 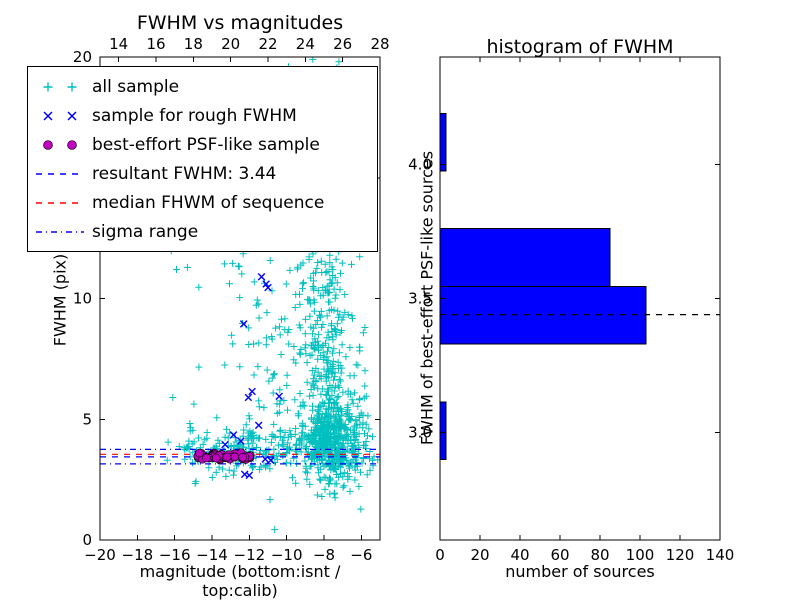 I want to click on tick-label: 4.0, so click(x=420, y=164).